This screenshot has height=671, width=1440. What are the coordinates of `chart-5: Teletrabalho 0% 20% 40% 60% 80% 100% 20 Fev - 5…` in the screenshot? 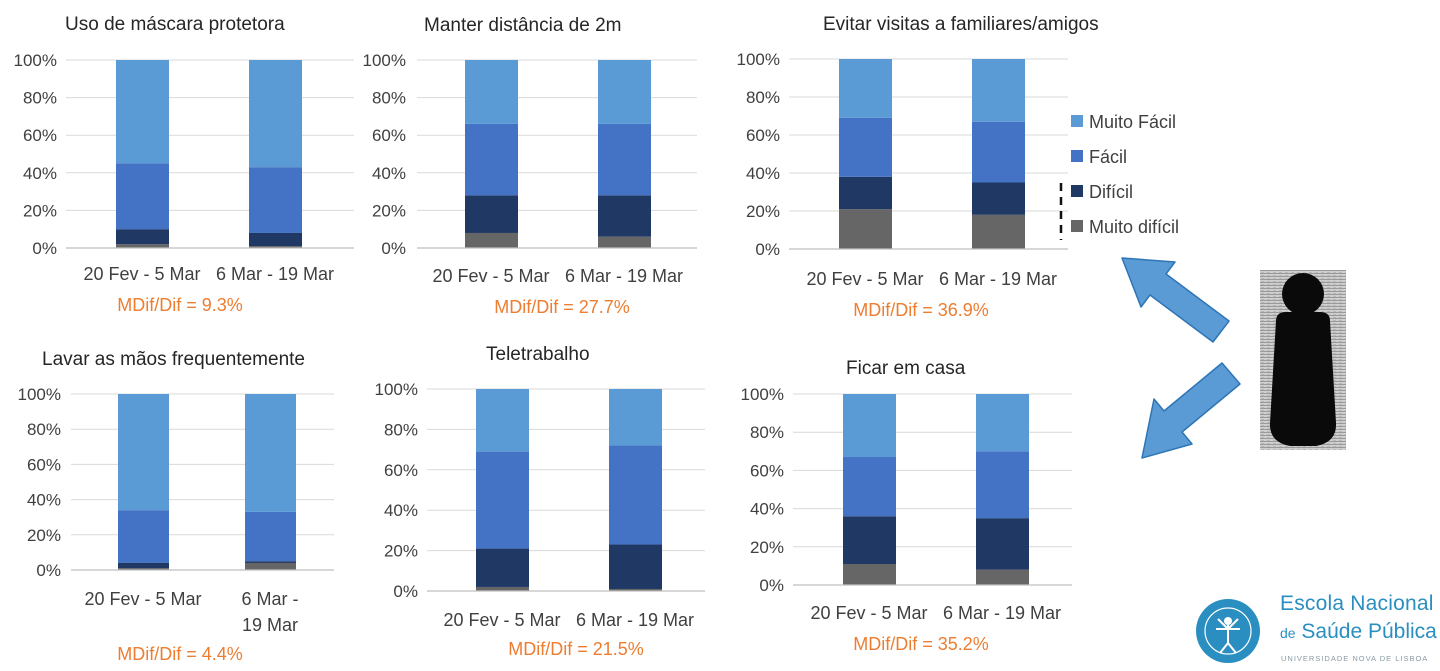 It's located at (540, 501).